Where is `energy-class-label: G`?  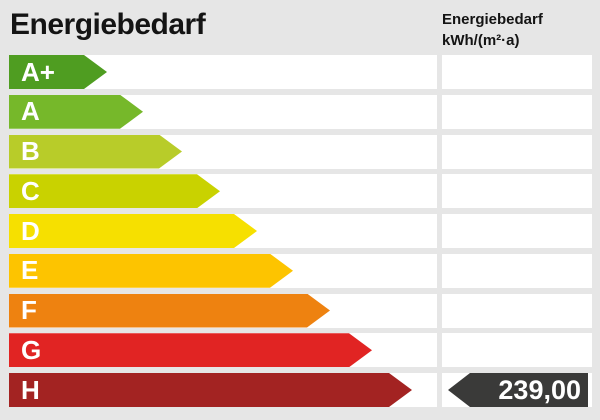 energy-class-label: G is located at coordinates (31, 349).